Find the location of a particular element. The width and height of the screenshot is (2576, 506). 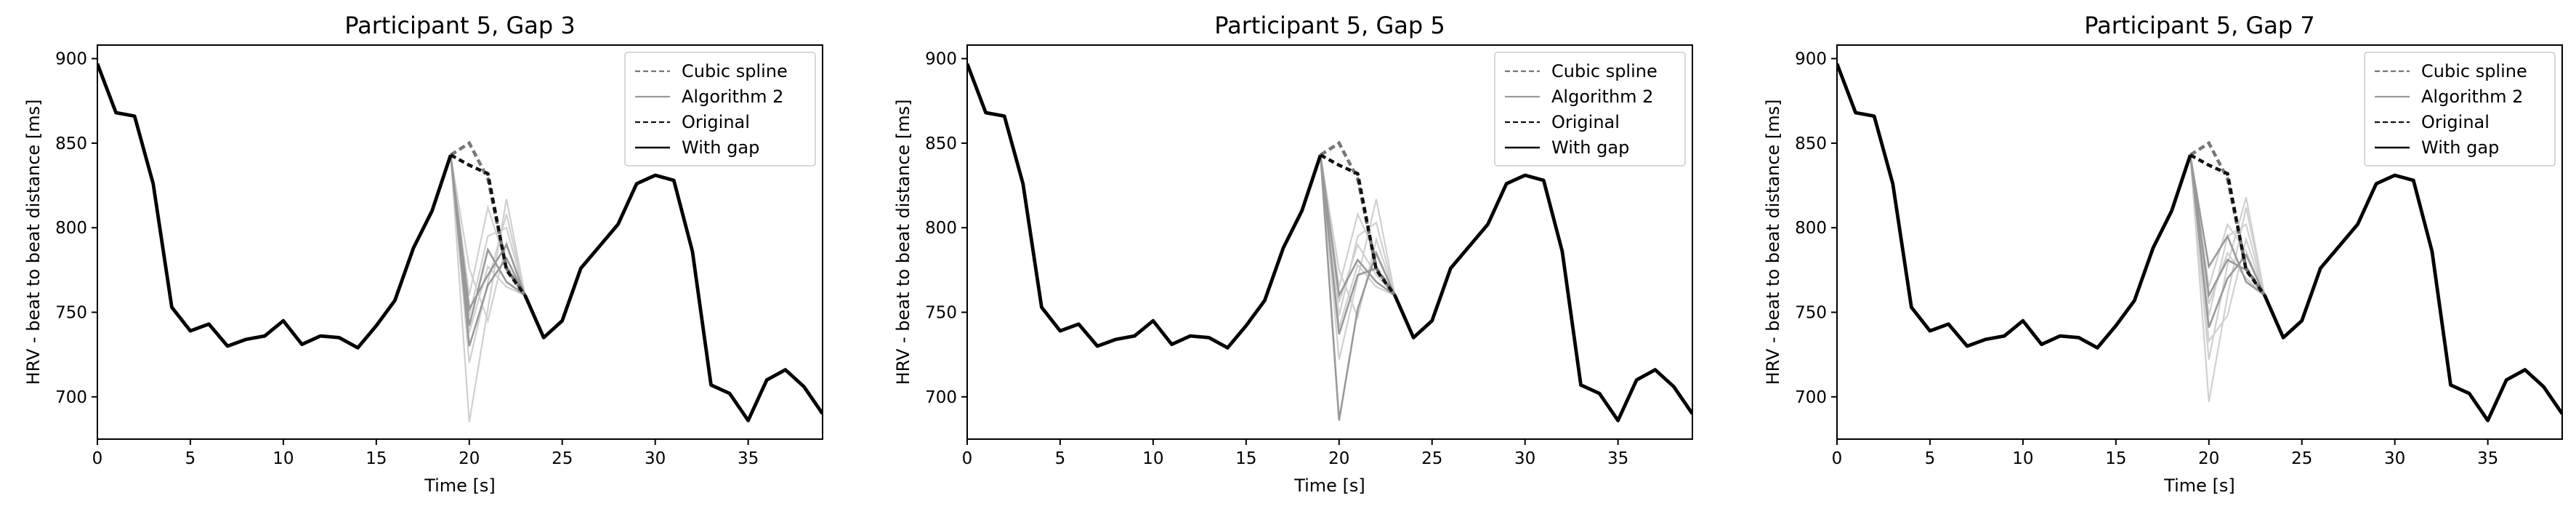

chart-title: Participant 5, Gap 3 is located at coordinates (460, 25).